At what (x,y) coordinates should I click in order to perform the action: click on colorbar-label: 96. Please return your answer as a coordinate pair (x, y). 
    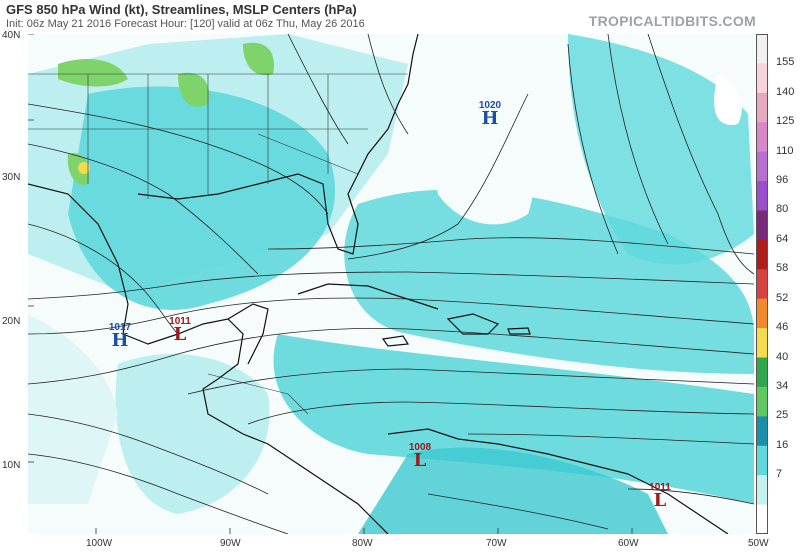
    Looking at the image, I should click on (782, 180).